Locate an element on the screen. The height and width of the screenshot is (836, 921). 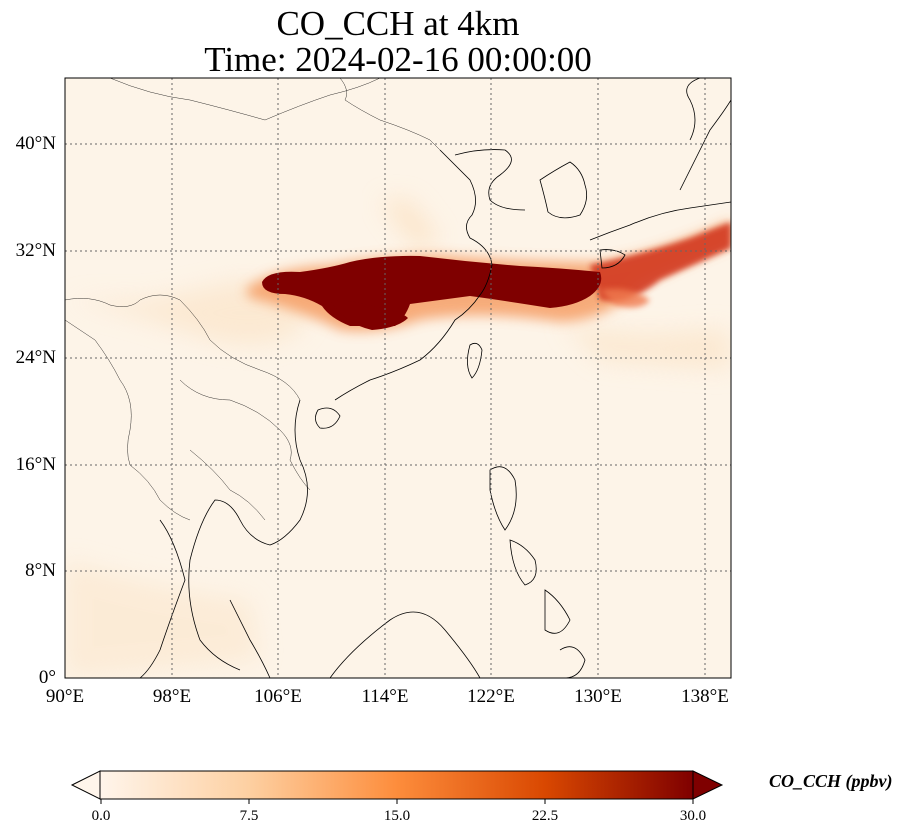
colorbar-tick-label: 22.5 is located at coordinates (545, 816).